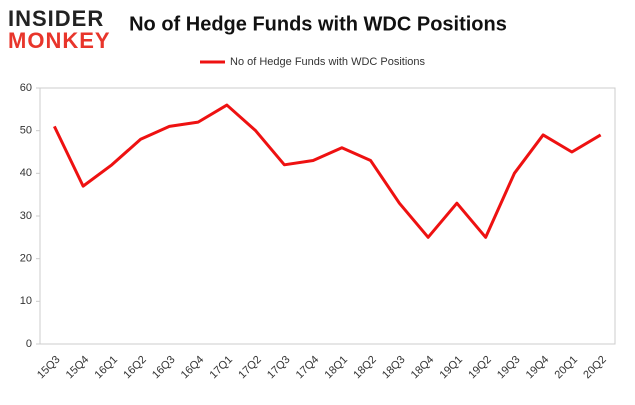 The image size is (635, 405). What do you see at coordinates (29, 344) in the screenshot?
I see `y-tick-label: 0` at bounding box center [29, 344].